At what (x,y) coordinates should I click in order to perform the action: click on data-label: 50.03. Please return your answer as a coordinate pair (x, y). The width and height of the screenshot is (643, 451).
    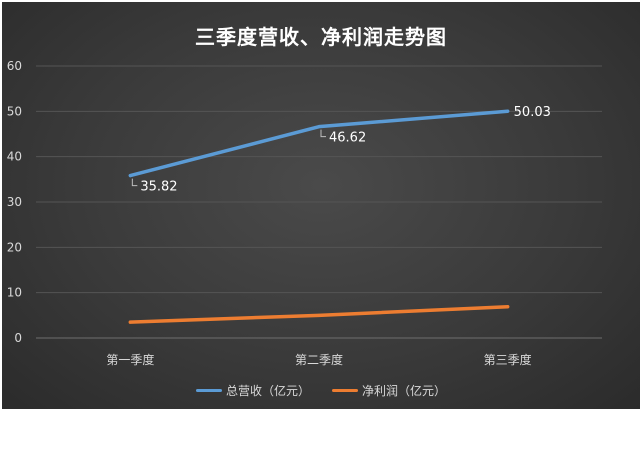
    Looking at the image, I should click on (532, 112).